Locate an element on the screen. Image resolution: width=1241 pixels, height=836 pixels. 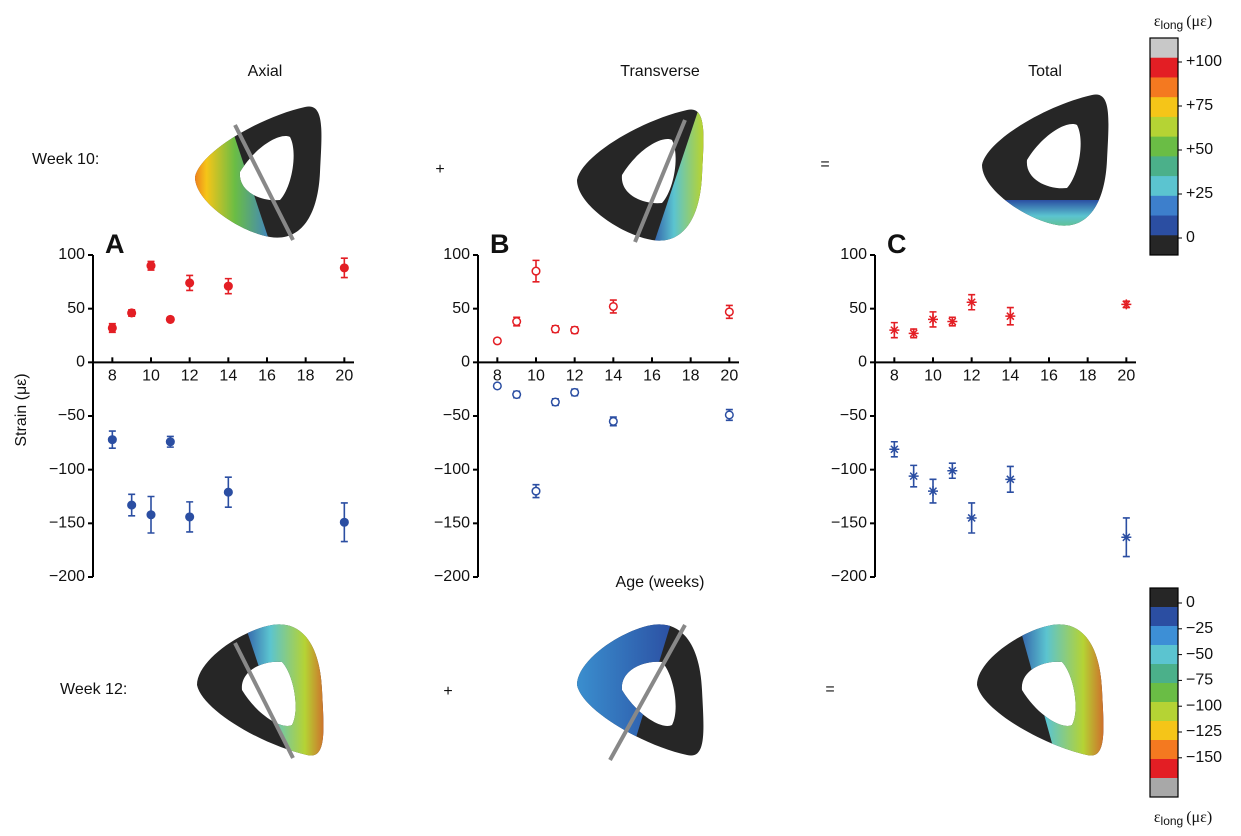
y-tick-label: 0 is located at coordinates (465, 362).